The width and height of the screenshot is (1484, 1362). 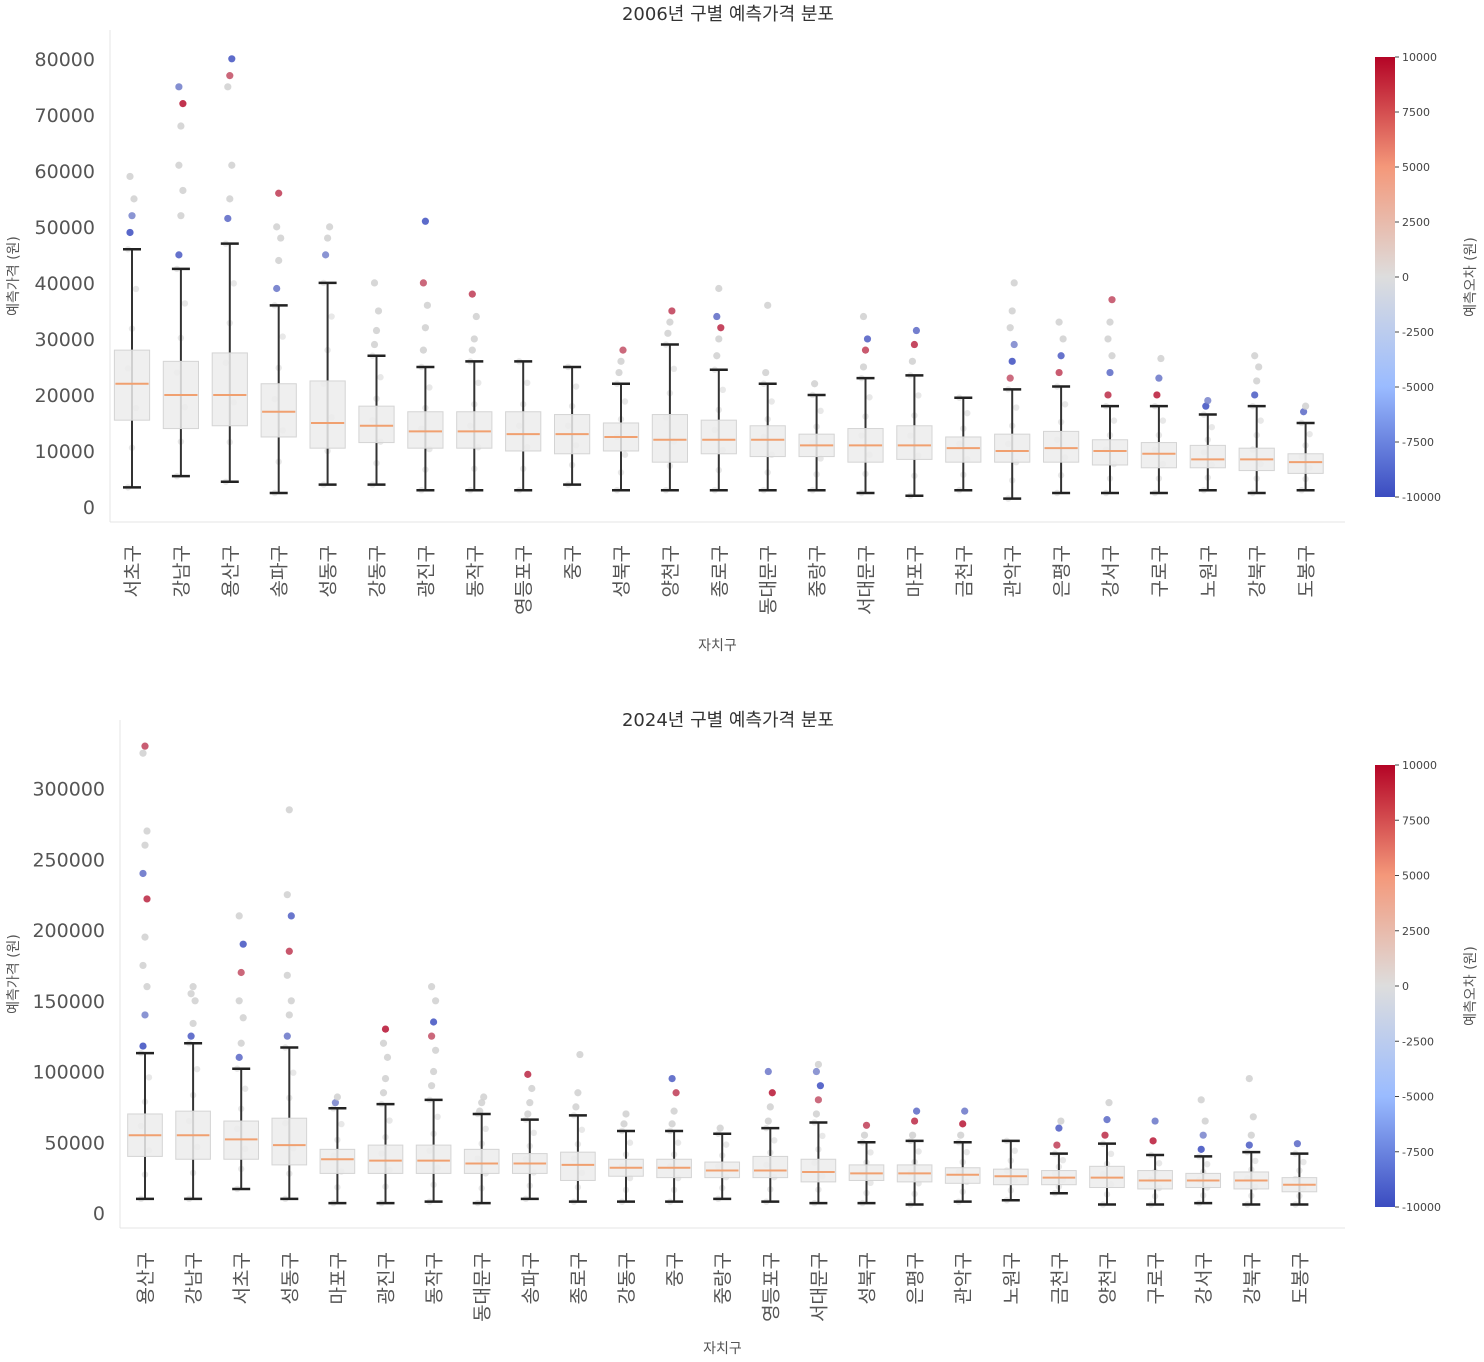 What do you see at coordinates (914, 412) in the screenshot?
I see `box-마포구` at bounding box center [914, 412].